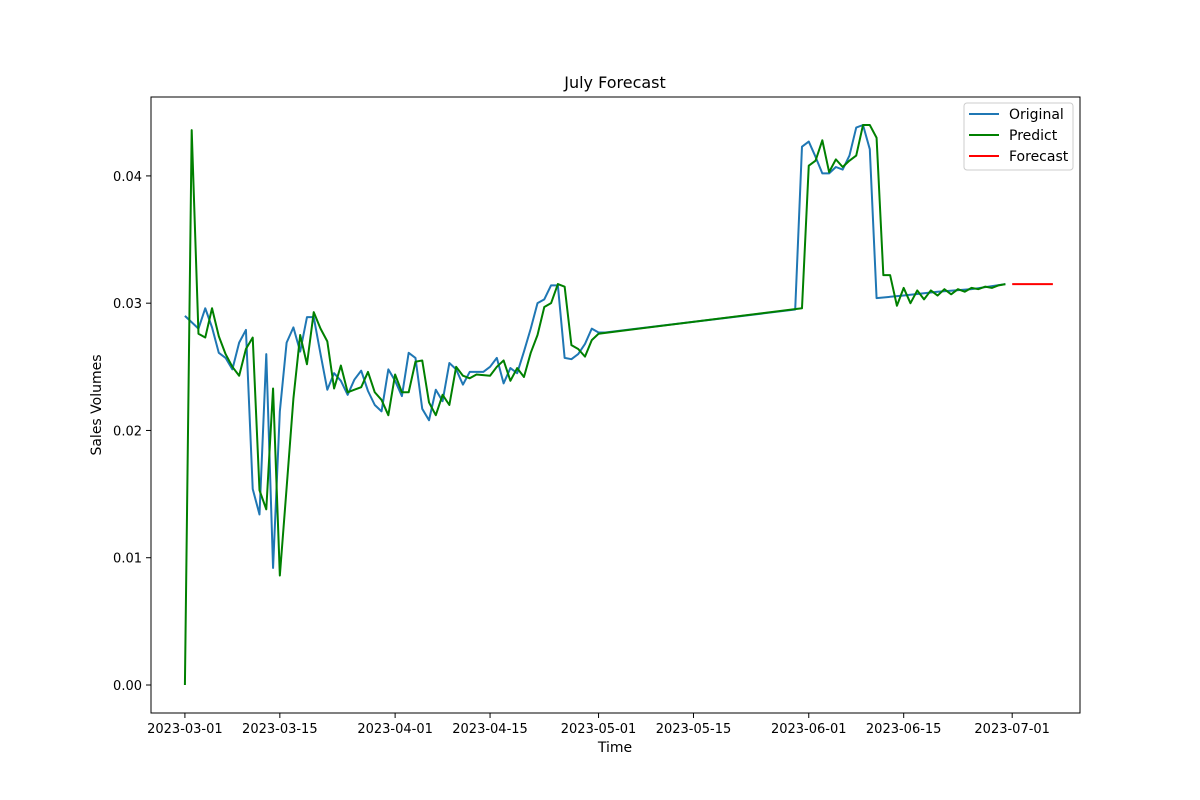 The height and width of the screenshot is (800, 1200). I want to click on x-tick-label: 2023-03-15, so click(280, 729).